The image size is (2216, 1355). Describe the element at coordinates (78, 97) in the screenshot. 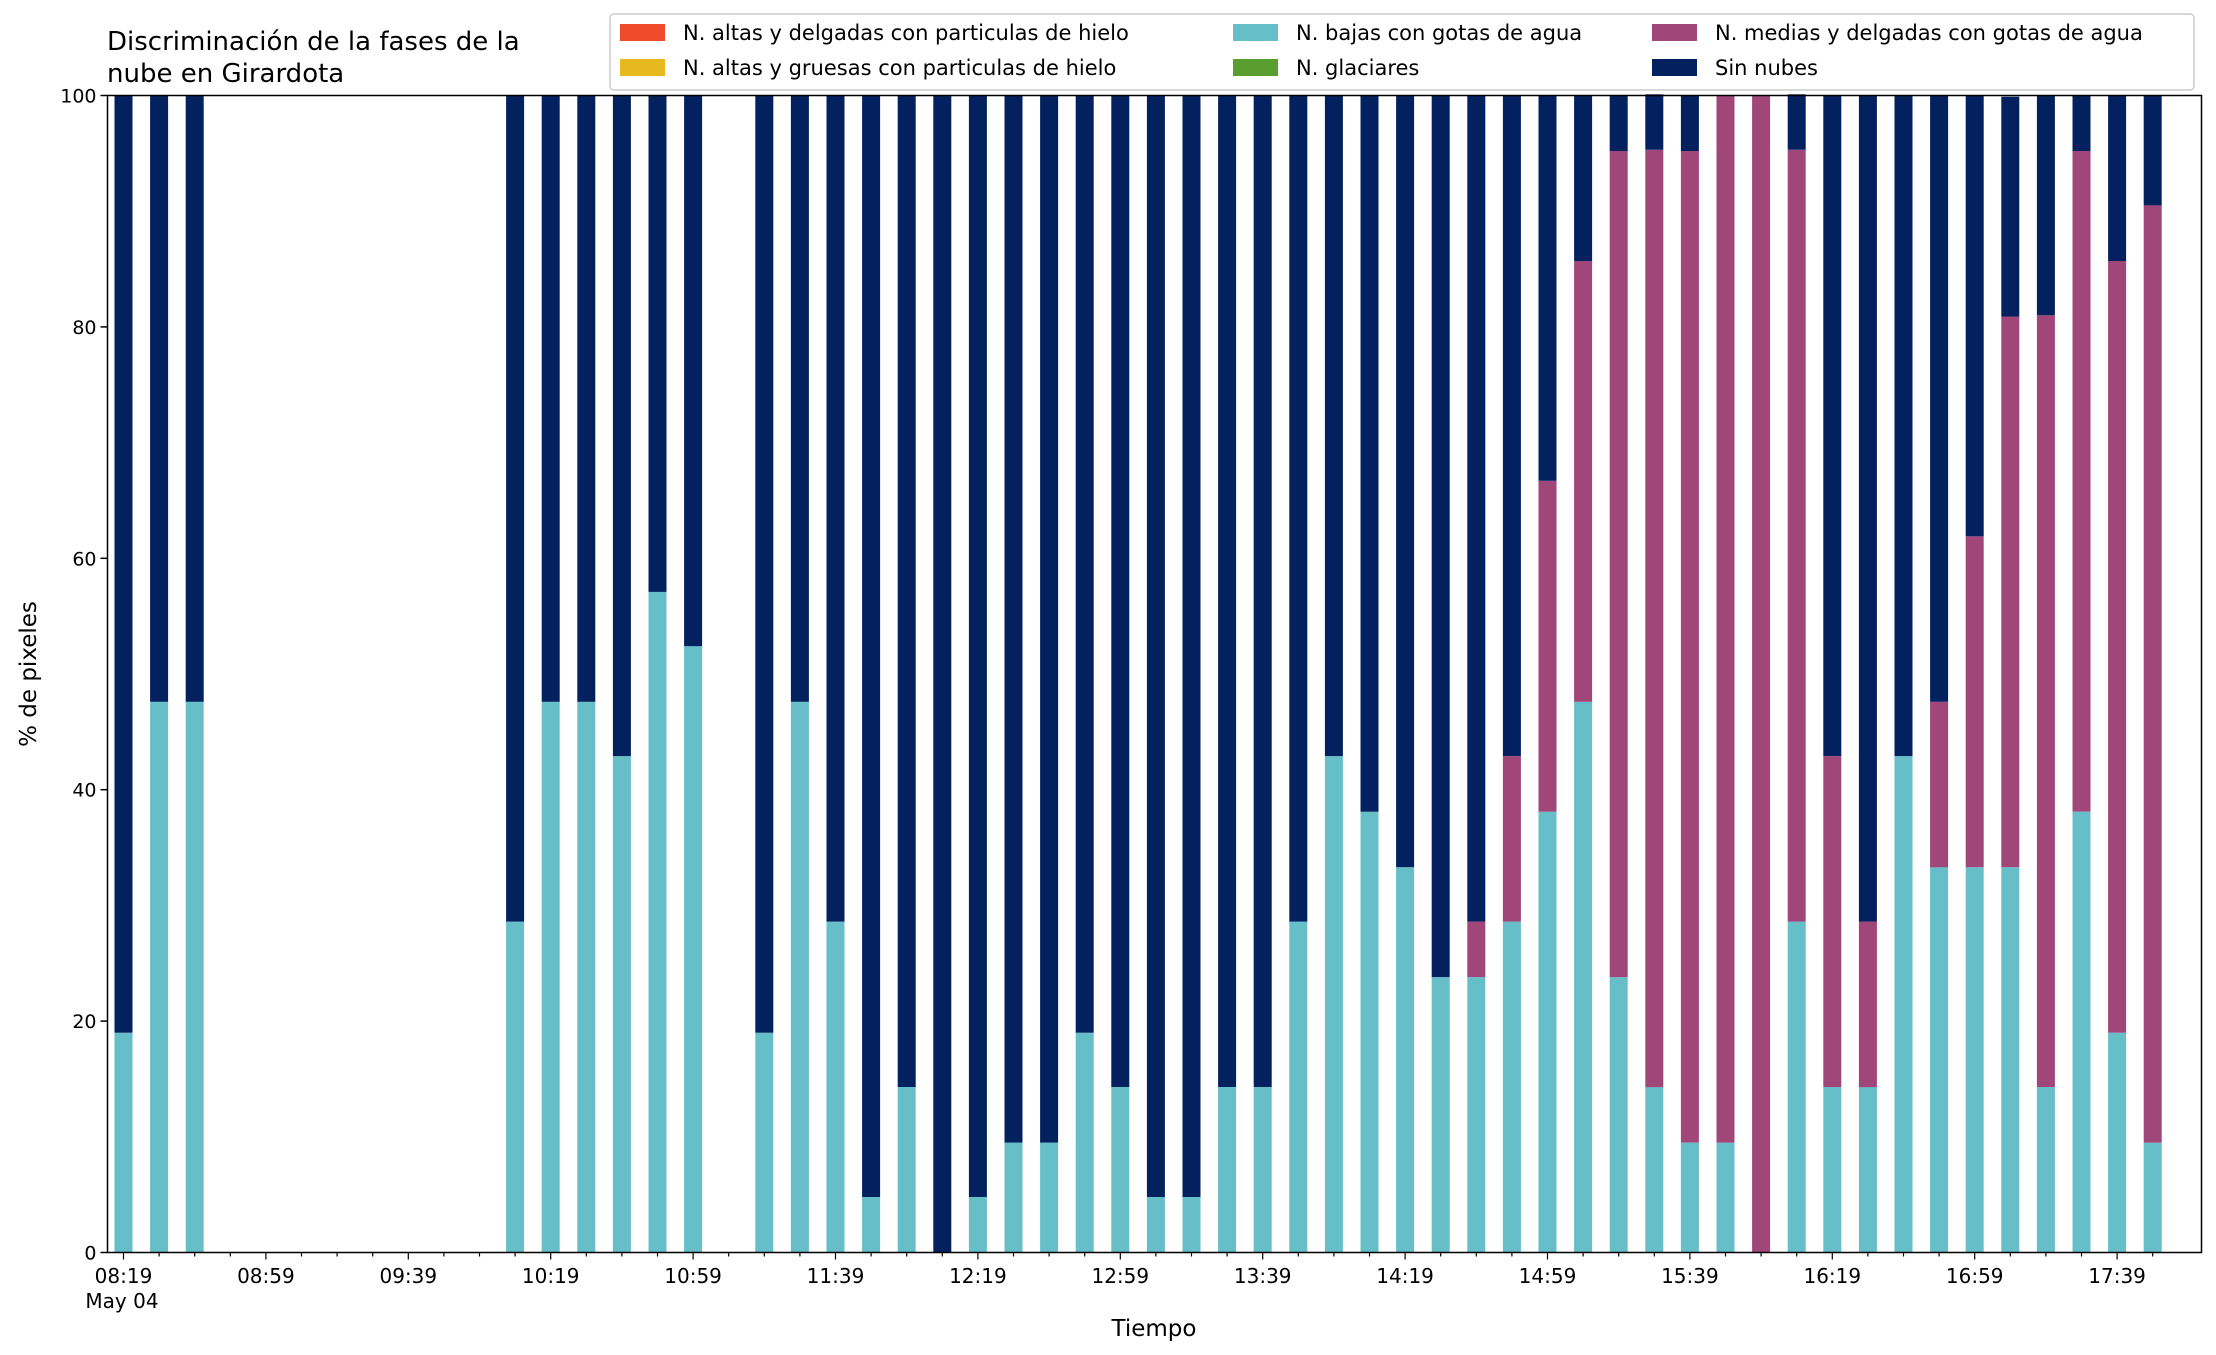

I see `y-tick-label: 100` at that location.